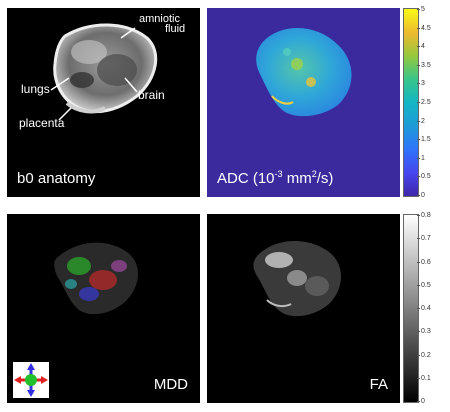 The image size is (450, 412). I want to click on annotation-amniotic: amniotic, so click(159, 19).